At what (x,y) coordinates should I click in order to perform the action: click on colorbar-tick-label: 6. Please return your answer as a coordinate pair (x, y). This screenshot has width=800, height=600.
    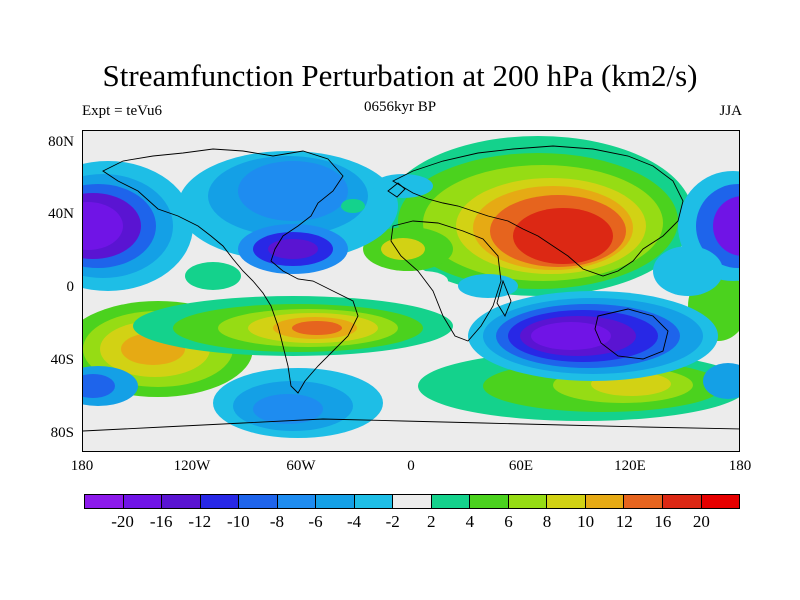
    Looking at the image, I should click on (508, 521).